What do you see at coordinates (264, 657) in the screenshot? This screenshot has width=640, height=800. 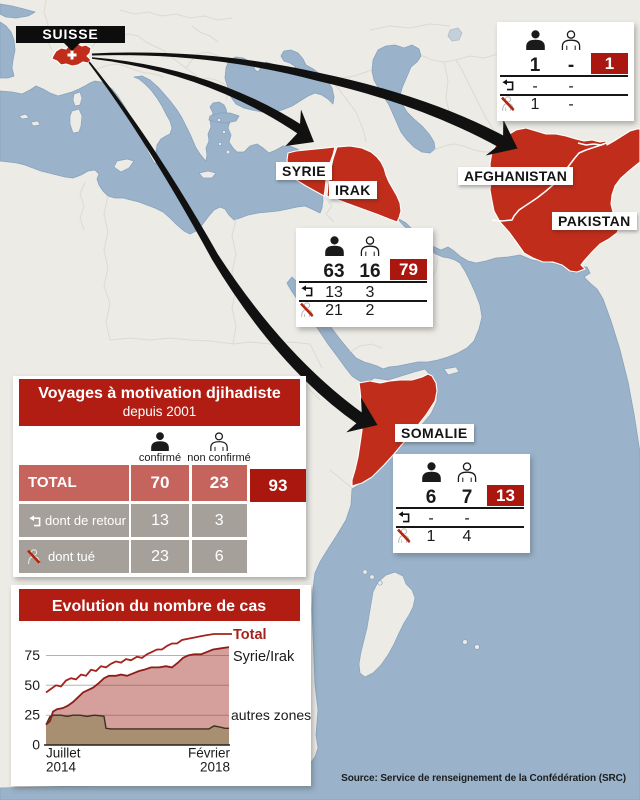 I see `svg-text: Syrie/Irak` at bounding box center [264, 657].